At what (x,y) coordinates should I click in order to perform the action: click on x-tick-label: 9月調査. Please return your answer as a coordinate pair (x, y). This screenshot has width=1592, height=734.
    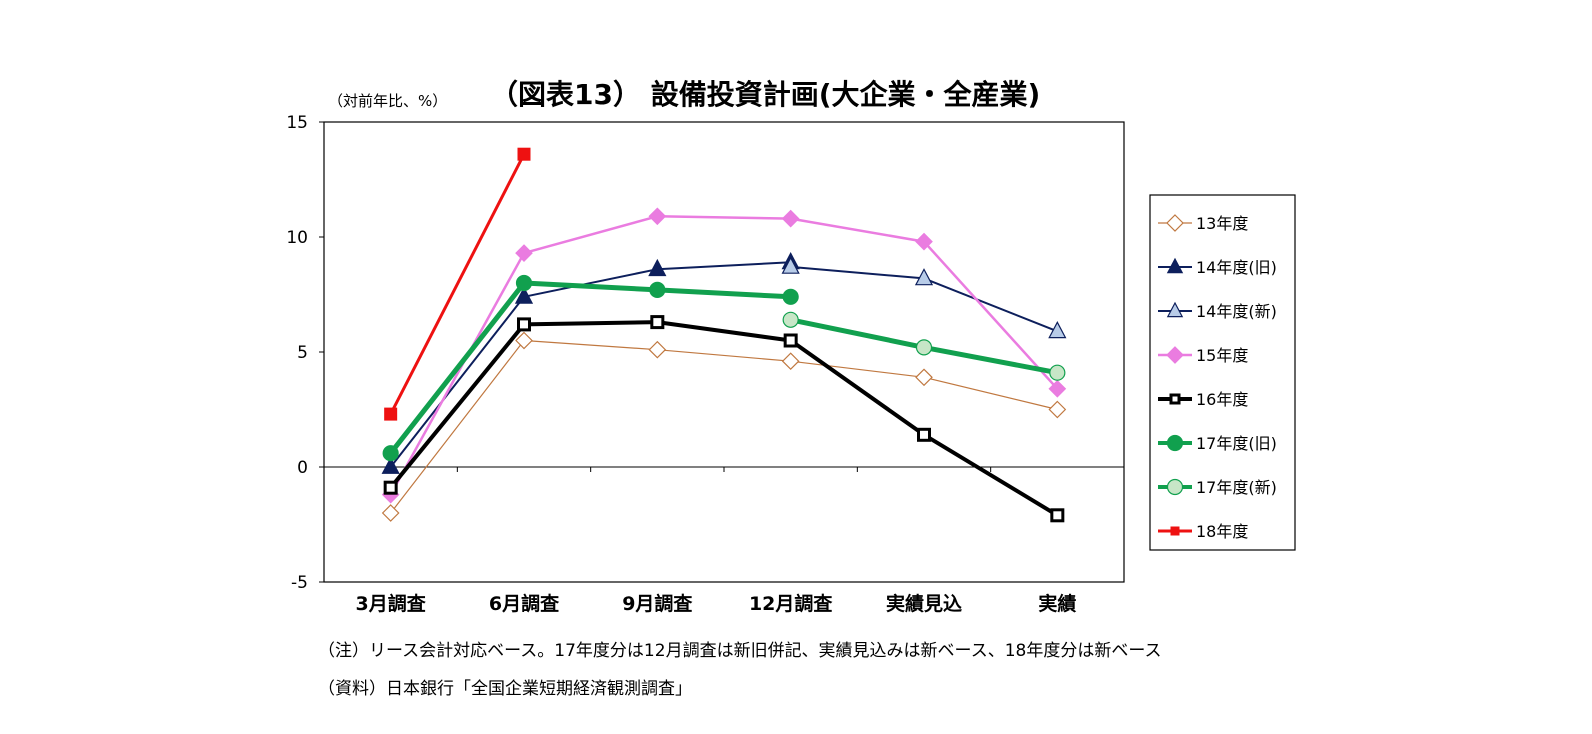
    Looking at the image, I should click on (657, 603).